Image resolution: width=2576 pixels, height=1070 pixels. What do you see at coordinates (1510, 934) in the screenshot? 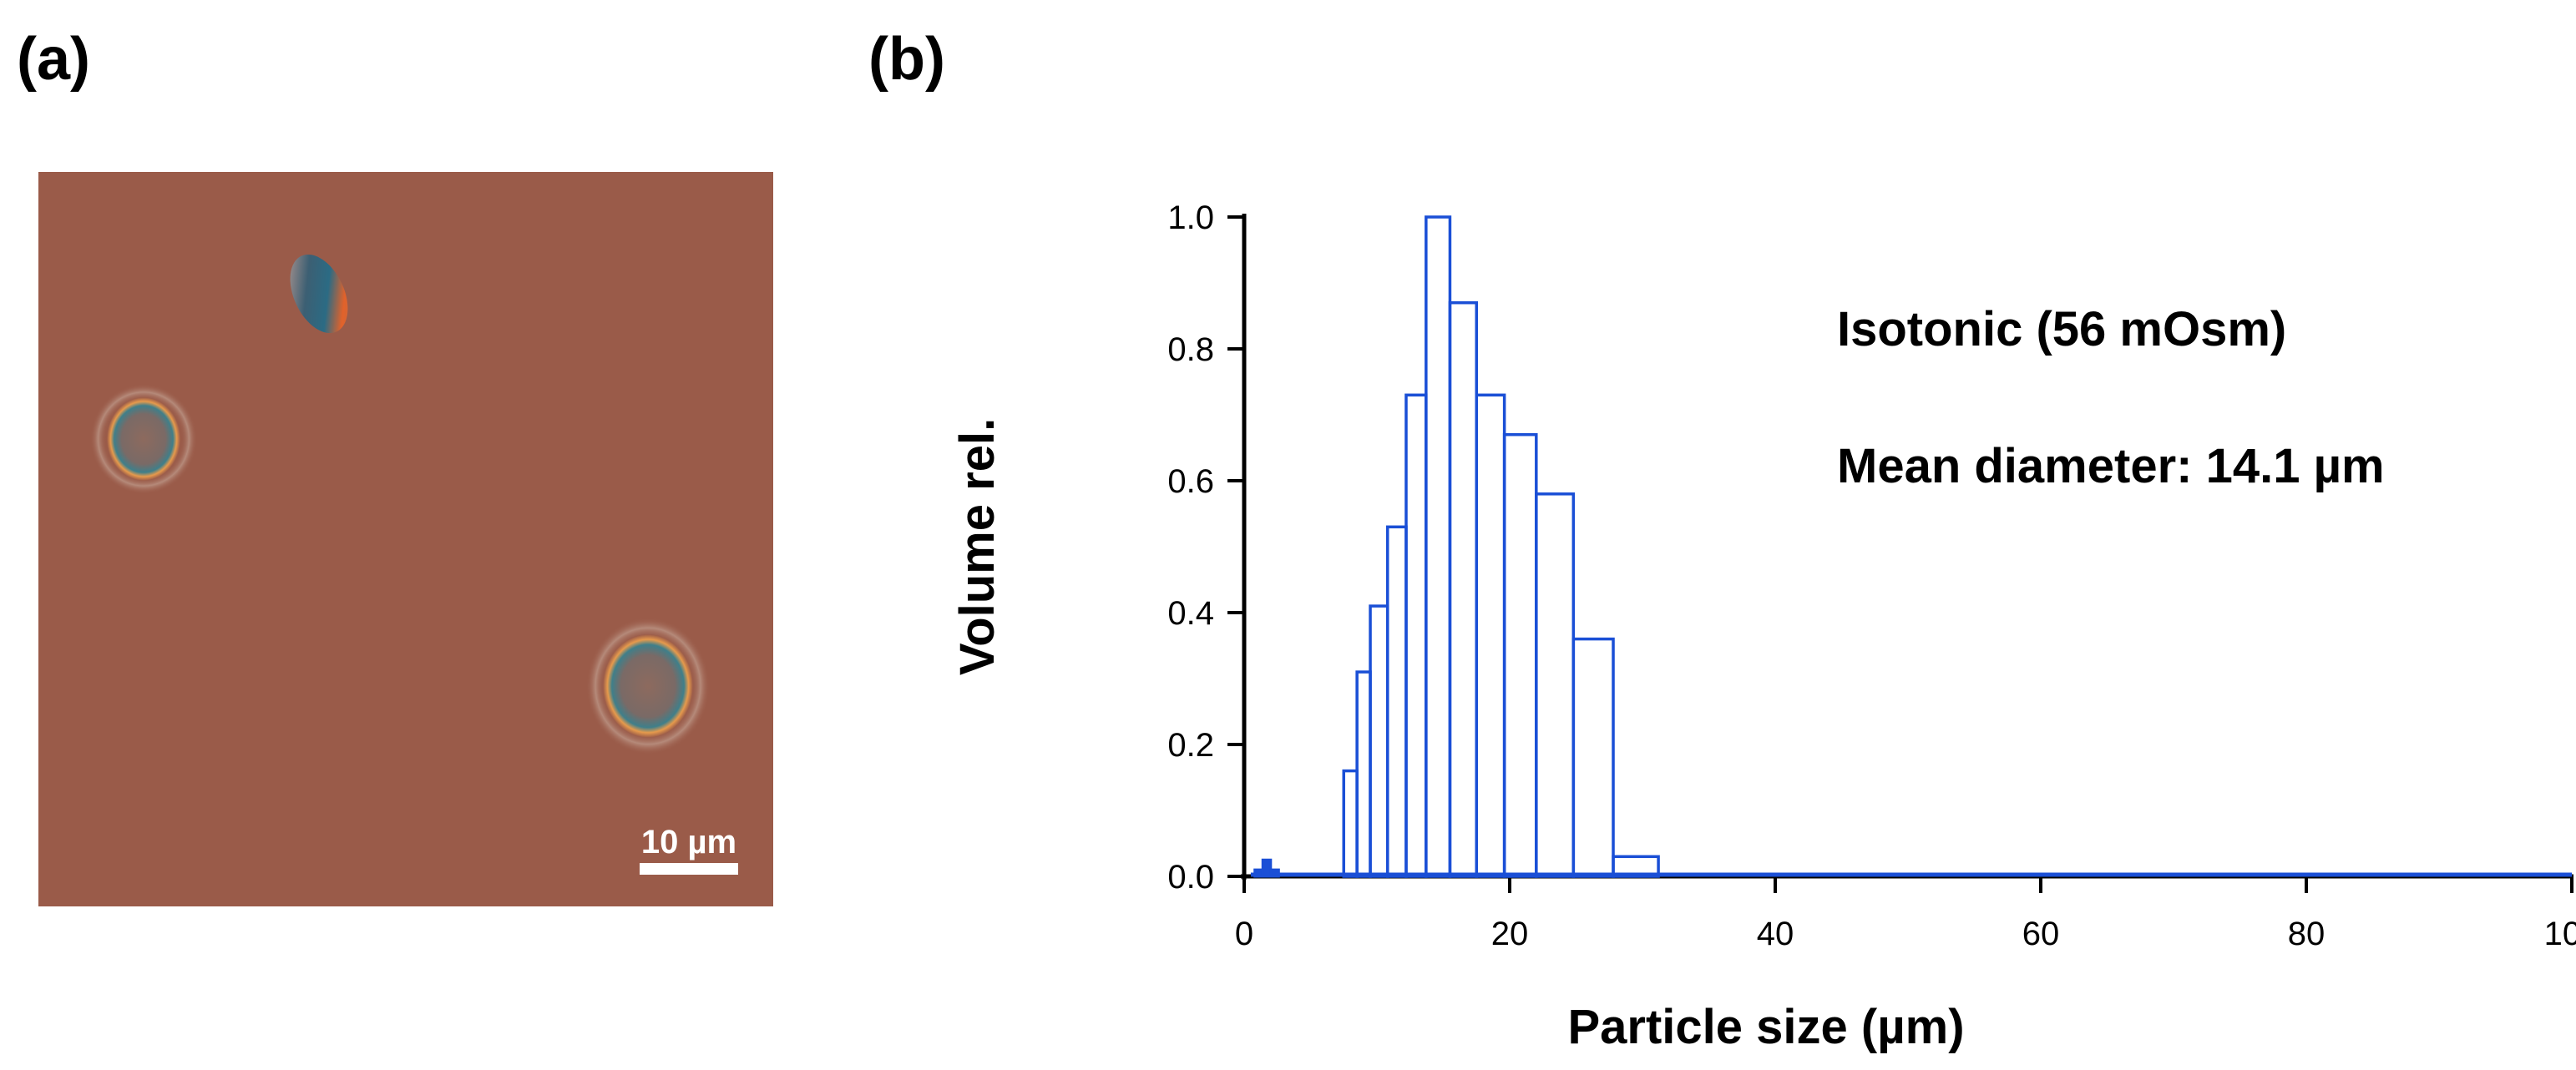
I see `x-tick-label: 20` at bounding box center [1510, 934].